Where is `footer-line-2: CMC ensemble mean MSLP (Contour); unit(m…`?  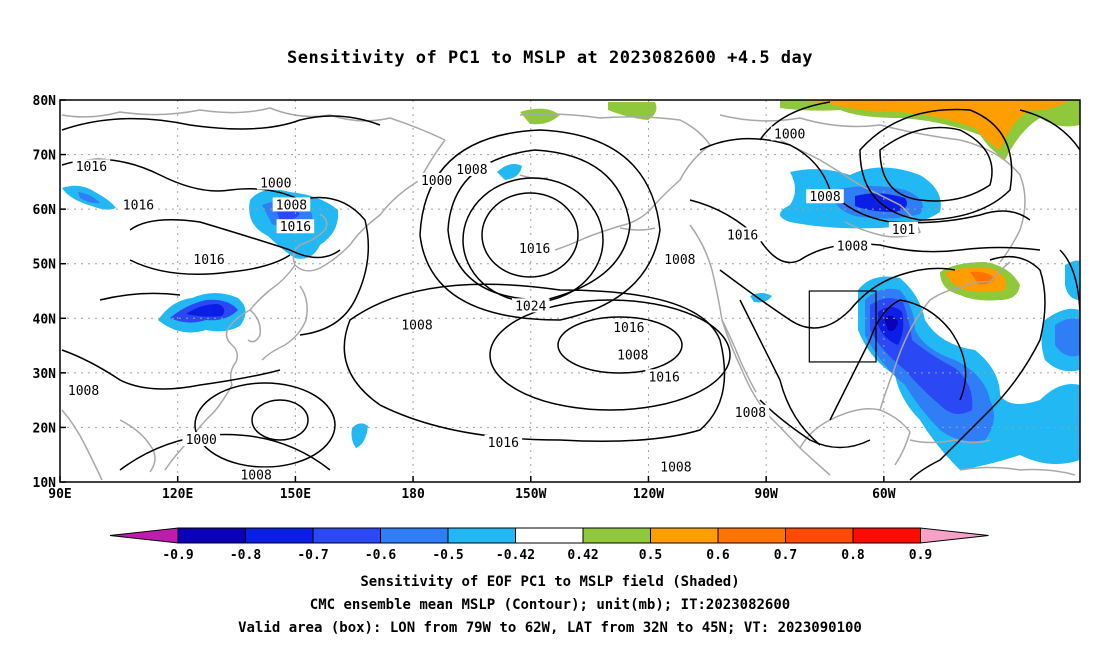 footer-line-2: CMC ensemble mean MSLP (Contour); unit(m… is located at coordinates (550, 605).